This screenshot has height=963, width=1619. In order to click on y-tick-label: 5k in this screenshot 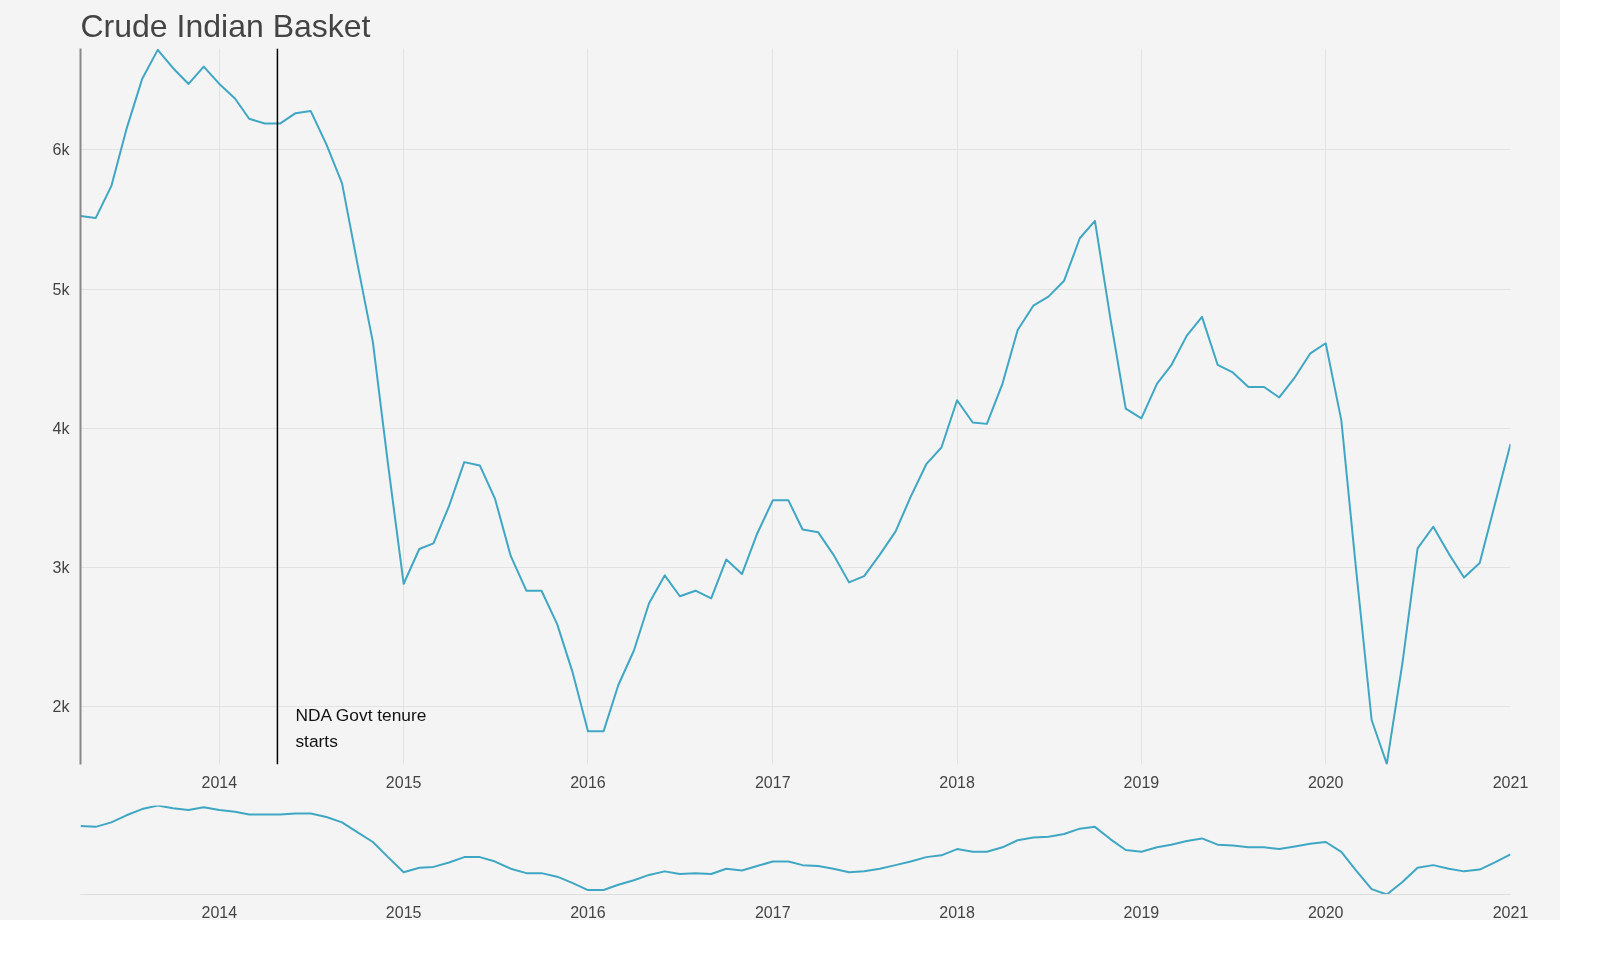, I will do `click(61, 289)`.